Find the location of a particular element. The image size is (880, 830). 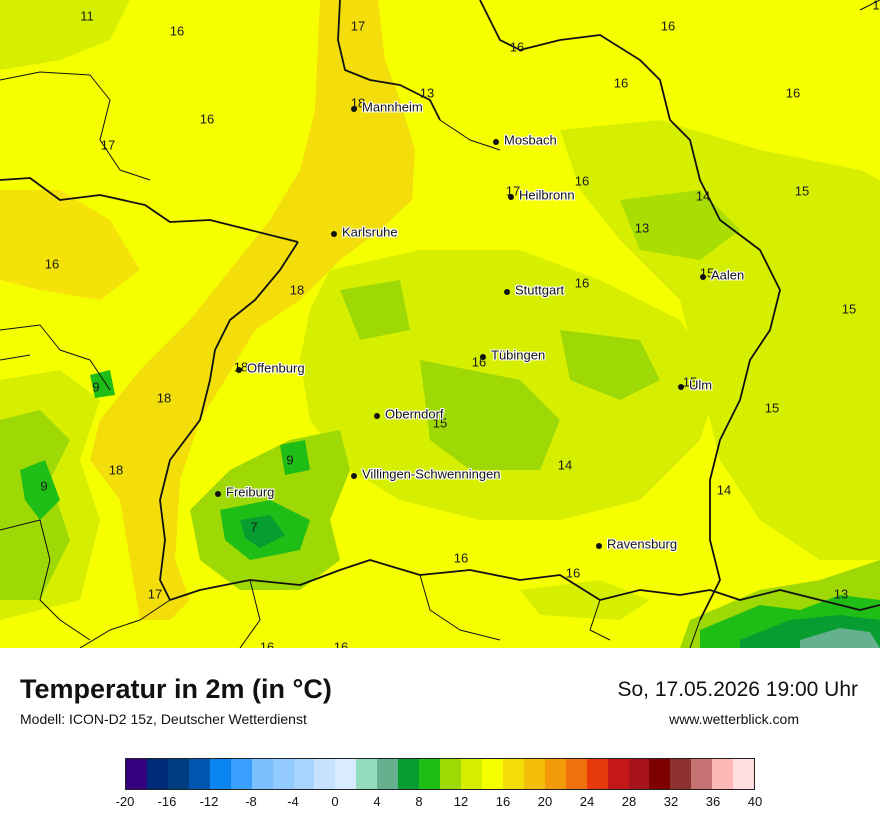

legend-tick-labels: -20 -16 -12 -8 -4 0 4 8 12 16 20 24 28 32 36 40 is located at coordinates (439, 804).